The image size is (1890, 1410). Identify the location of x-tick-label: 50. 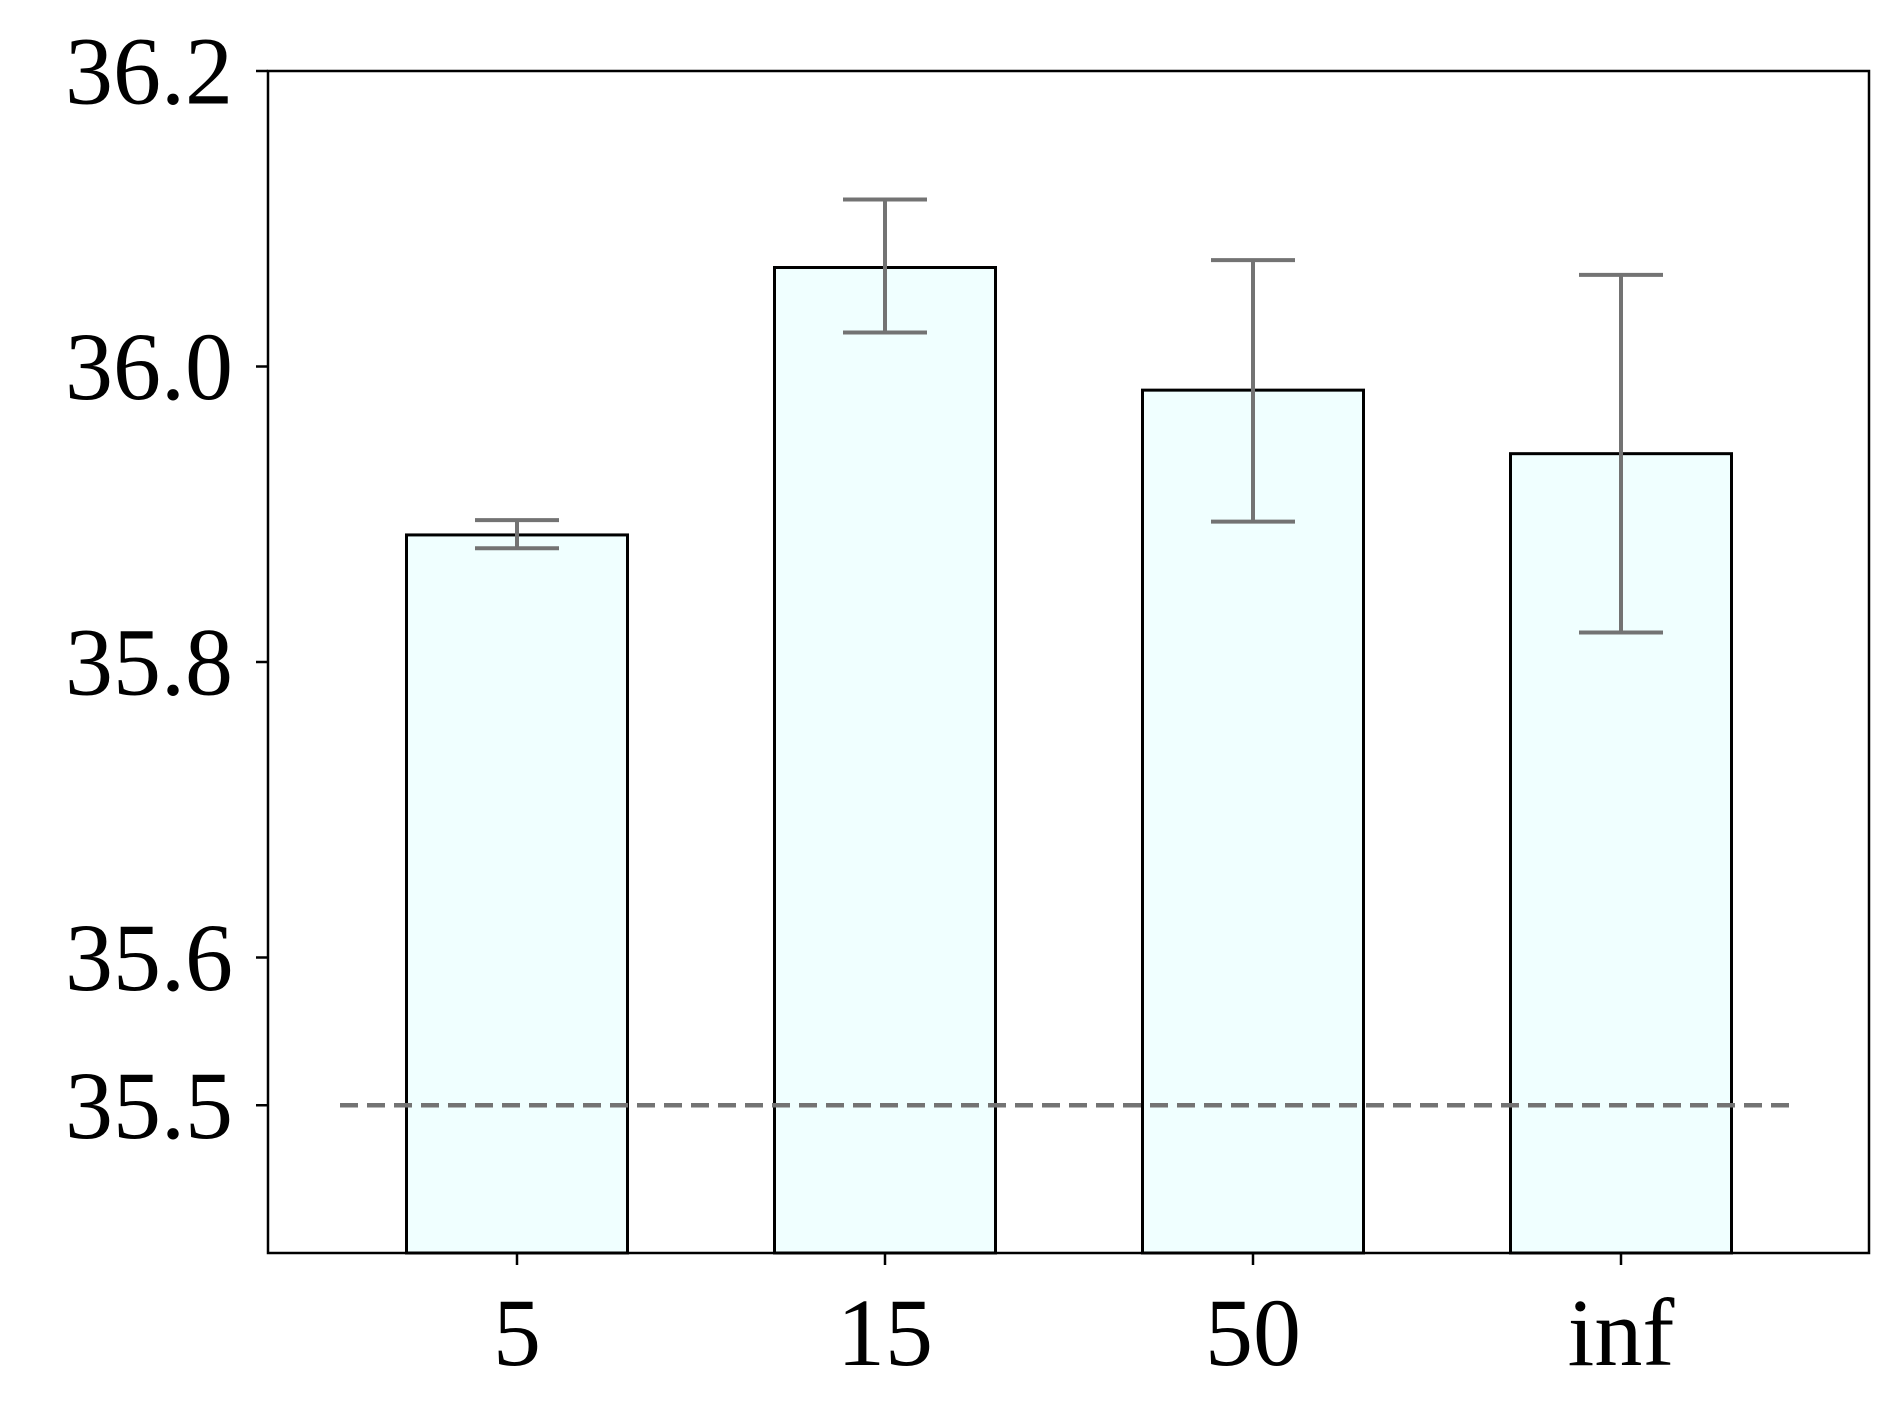
(1253, 1332).